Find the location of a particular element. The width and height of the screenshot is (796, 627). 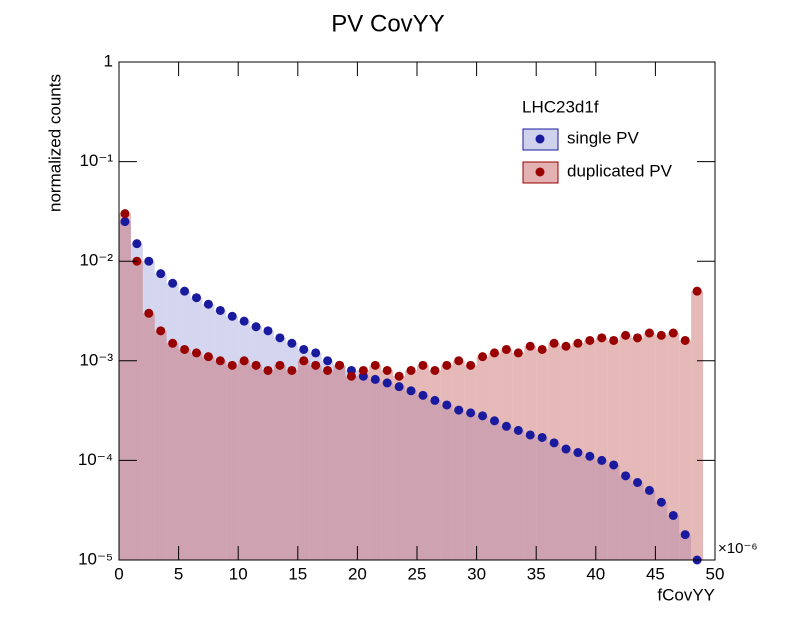

x-tick-label: 30 is located at coordinates (476, 573).